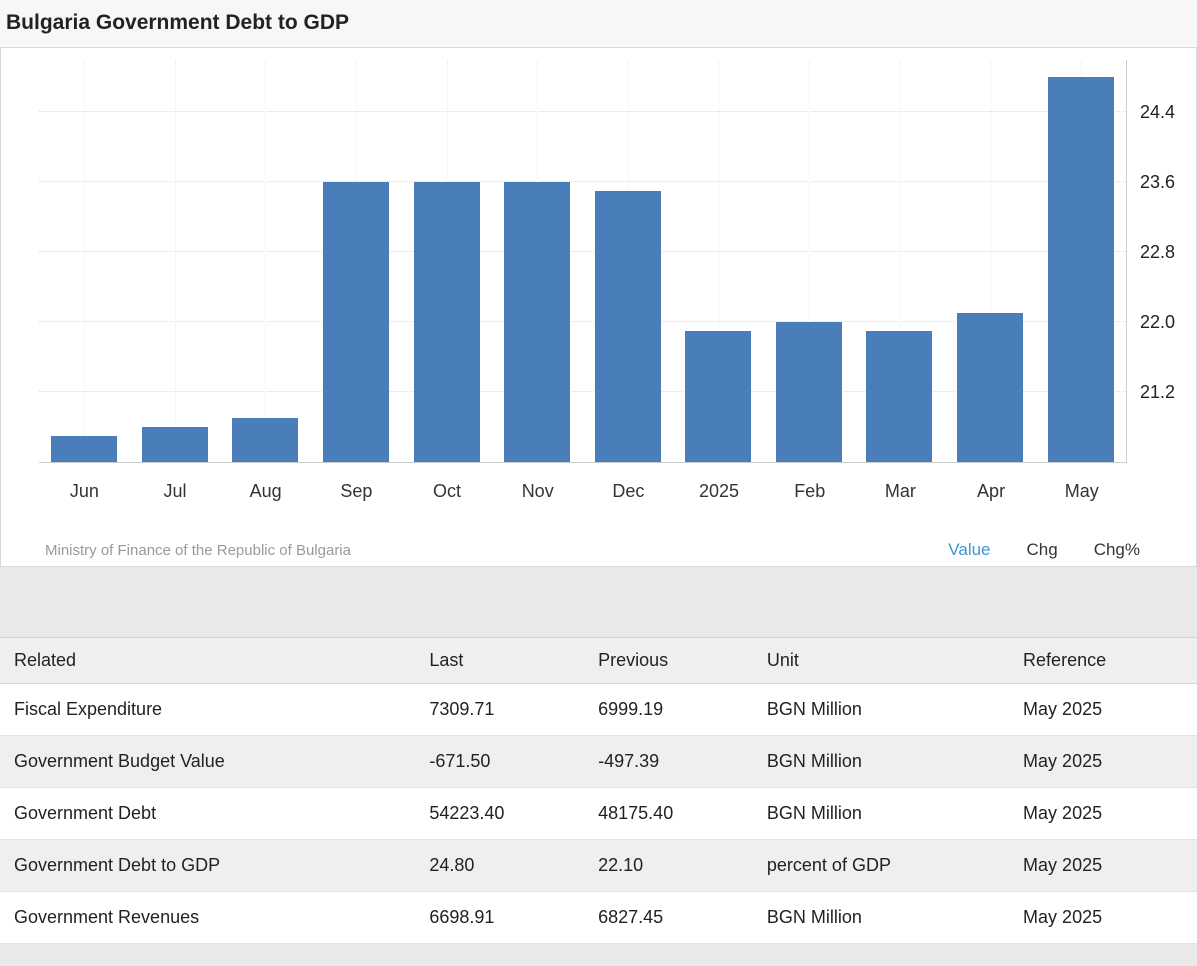 The width and height of the screenshot is (1197, 966). Describe the element at coordinates (500, 865) in the screenshot. I see `table-cell: 24.80` at that location.